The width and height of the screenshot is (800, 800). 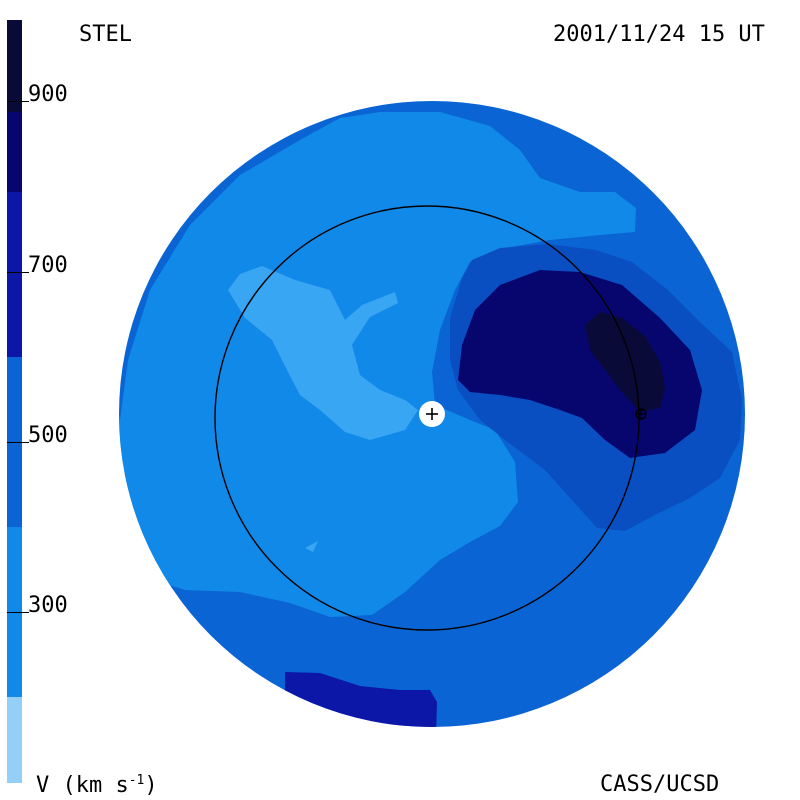 I want to click on colorbar-tick-label-700: 700, so click(x=48, y=265).